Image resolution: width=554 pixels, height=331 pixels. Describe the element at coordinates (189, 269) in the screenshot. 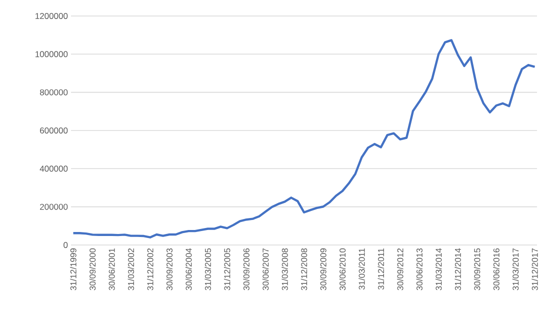

I see `x-tick-label: 30/06/2004` at that location.